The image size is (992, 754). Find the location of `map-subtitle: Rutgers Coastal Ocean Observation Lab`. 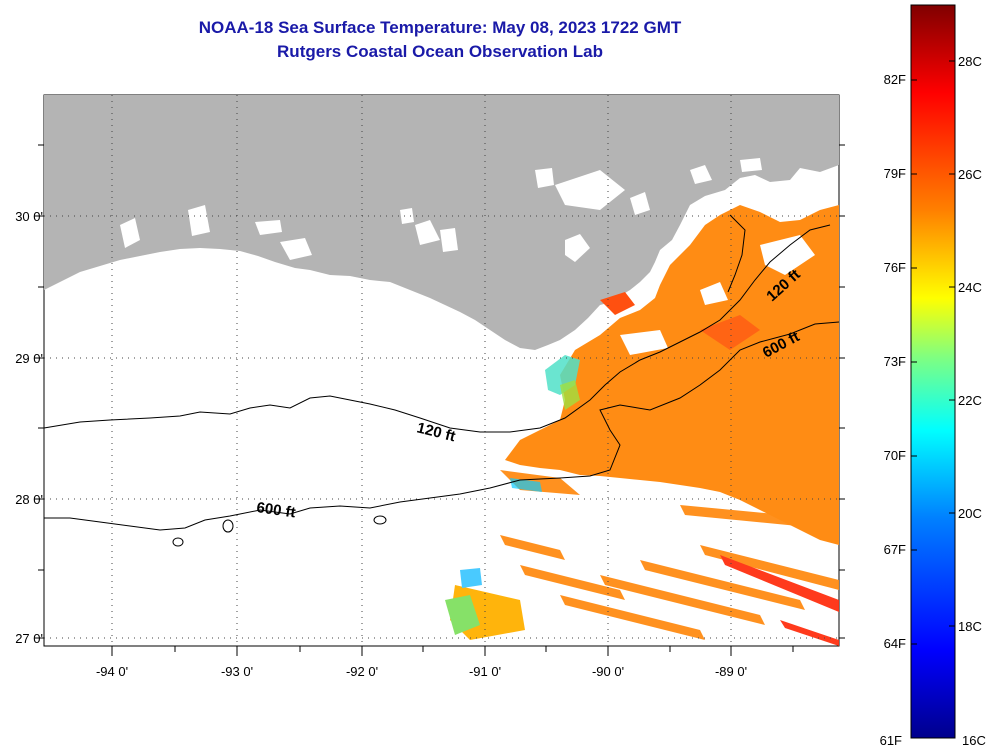

map-subtitle: Rutgers Coastal Ocean Observation Lab is located at coordinates (440, 51).